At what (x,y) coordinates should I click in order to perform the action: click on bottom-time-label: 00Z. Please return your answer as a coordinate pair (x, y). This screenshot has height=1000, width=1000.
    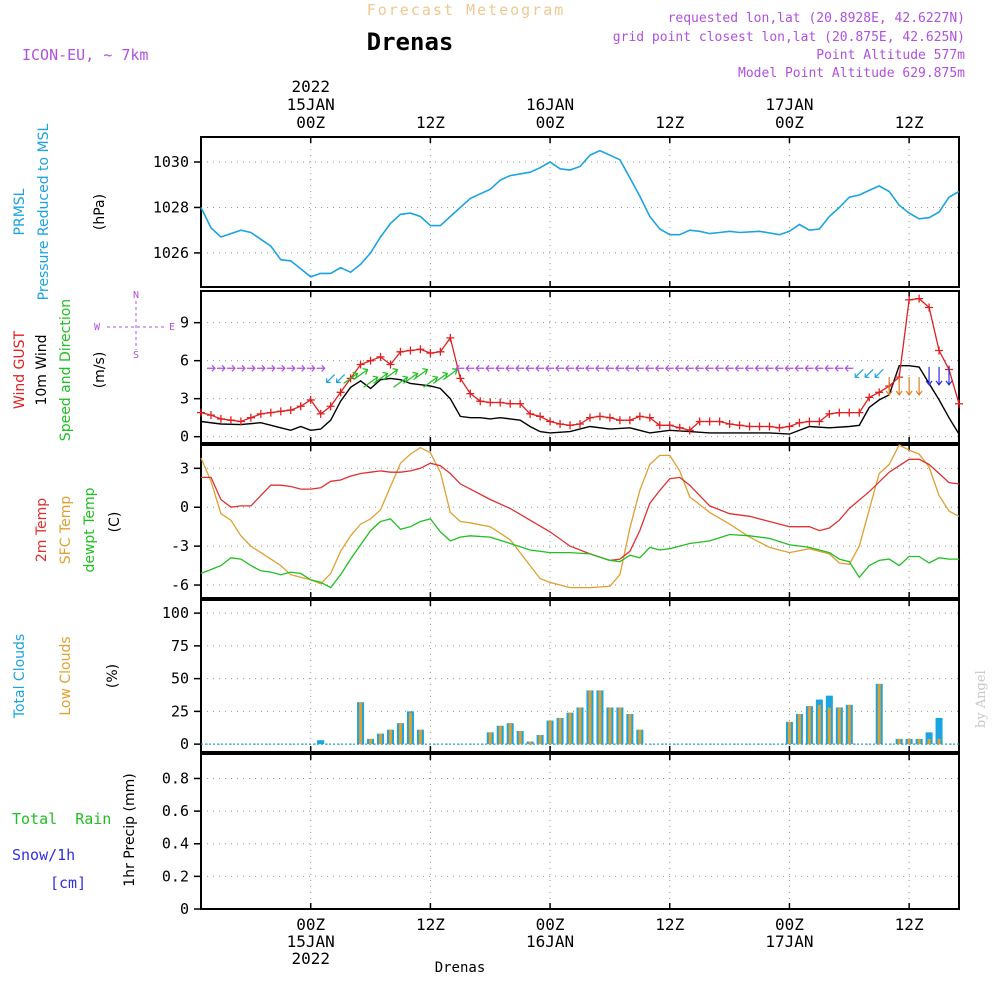
    Looking at the image, I should click on (310, 924).